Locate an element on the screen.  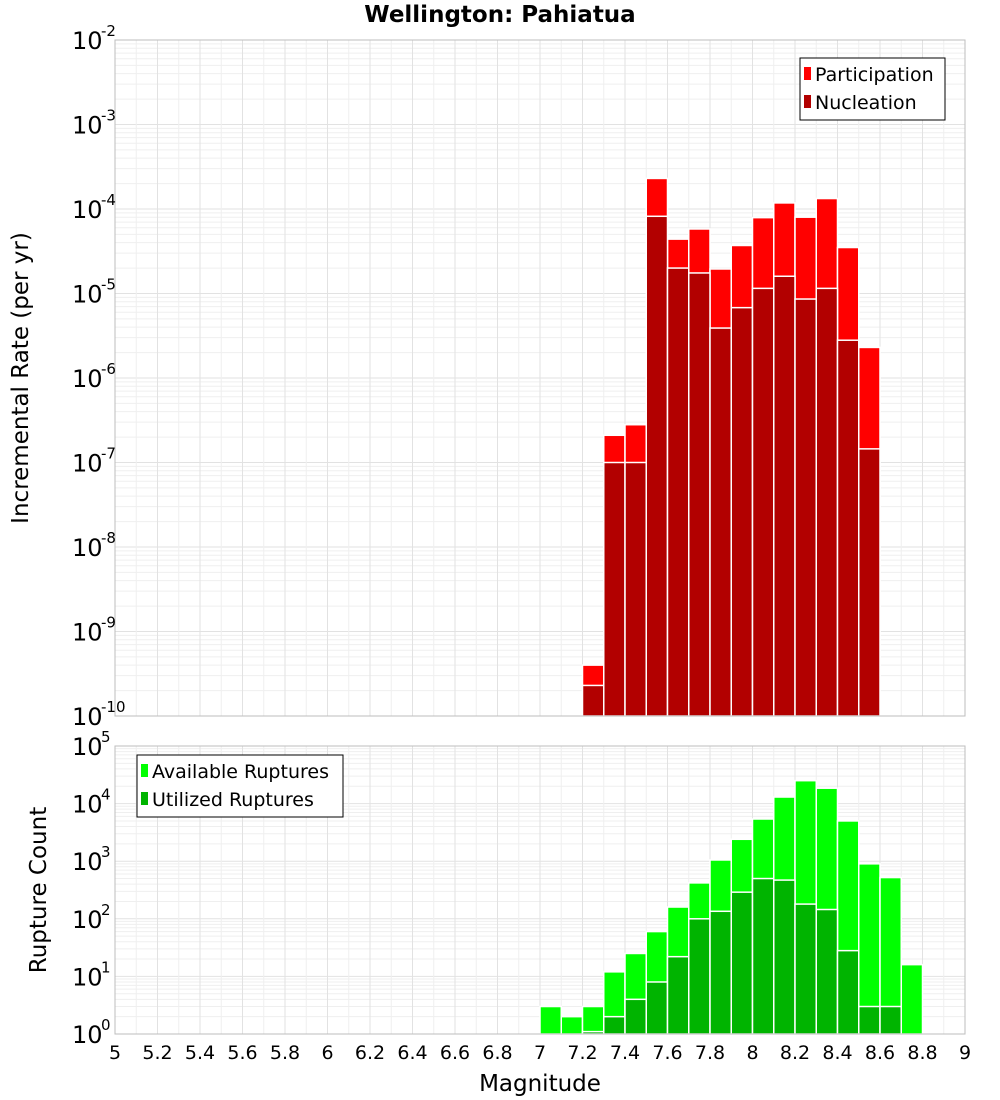
y-tick-exponent: 4 is located at coordinates (106, 795).